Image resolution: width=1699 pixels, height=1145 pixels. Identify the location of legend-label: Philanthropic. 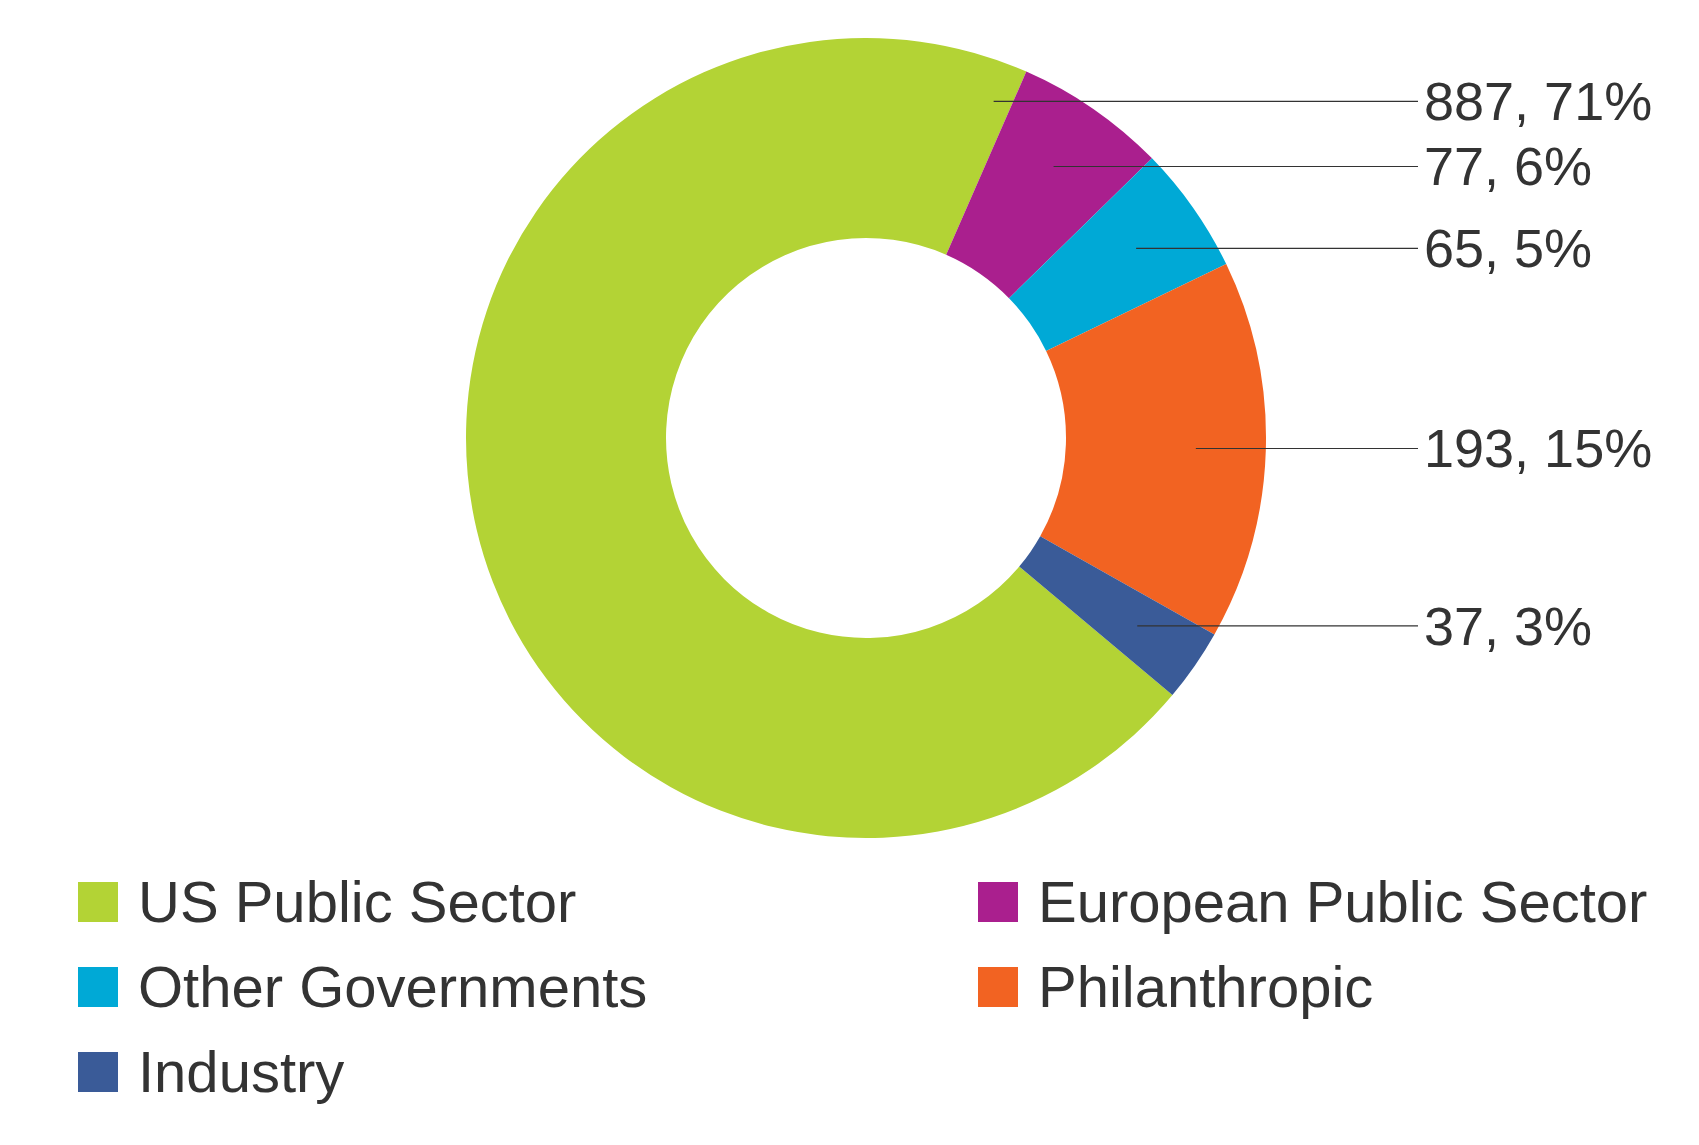
(1206, 986).